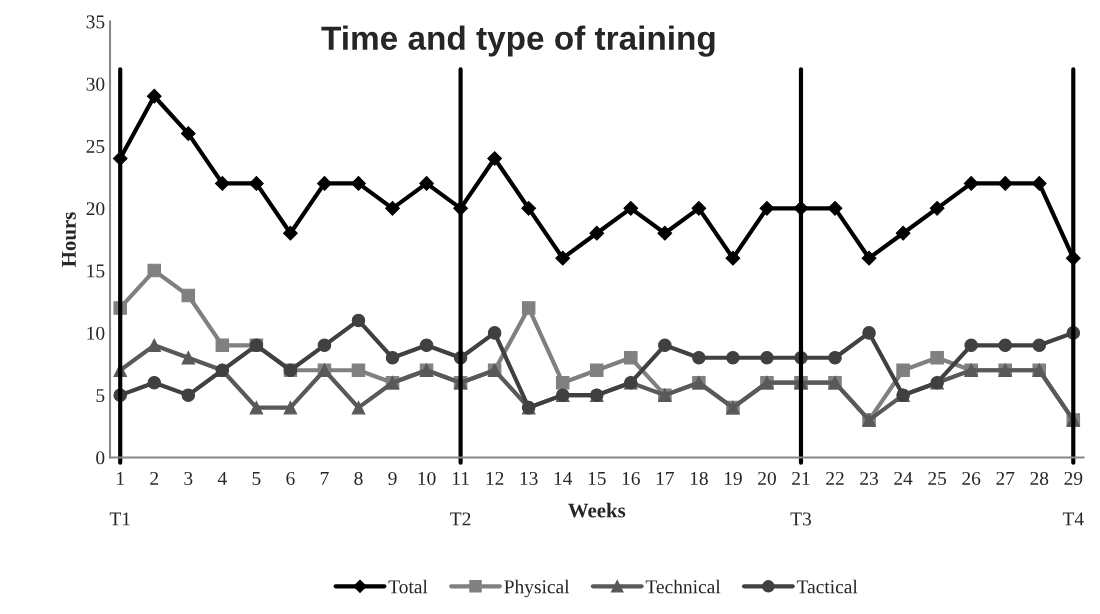 The width and height of the screenshot is (1100, 614). What do you see at coordinates (801, 519) in the screenshot?
I see `ref-line-label: T3` at bounding box center [801, 519].